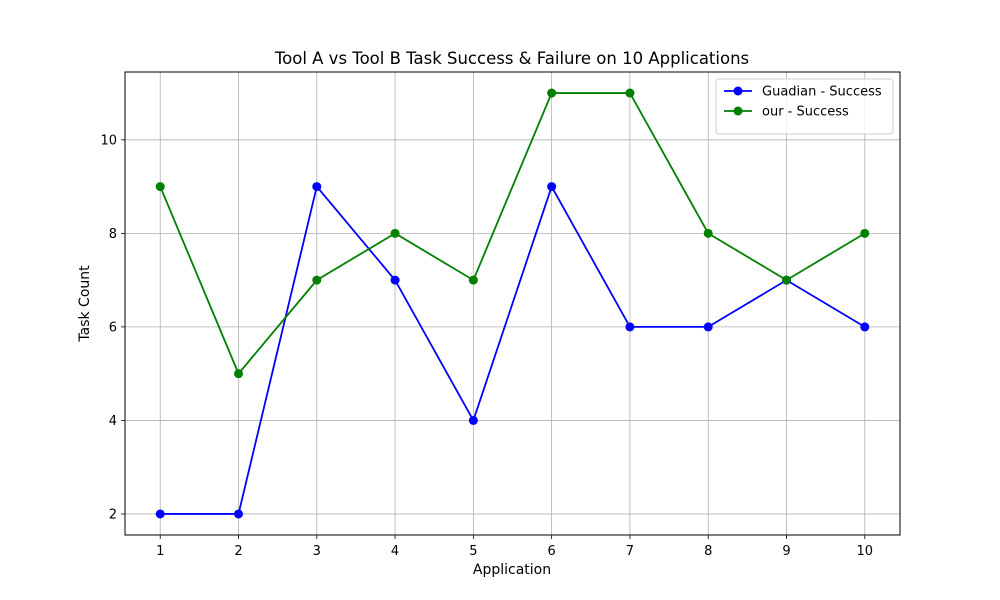 This screenshot has height=600, width=1000. Describe the element at coordinates (113, 514) in the screenshot. I see `y-tick-label: 2` at that location.